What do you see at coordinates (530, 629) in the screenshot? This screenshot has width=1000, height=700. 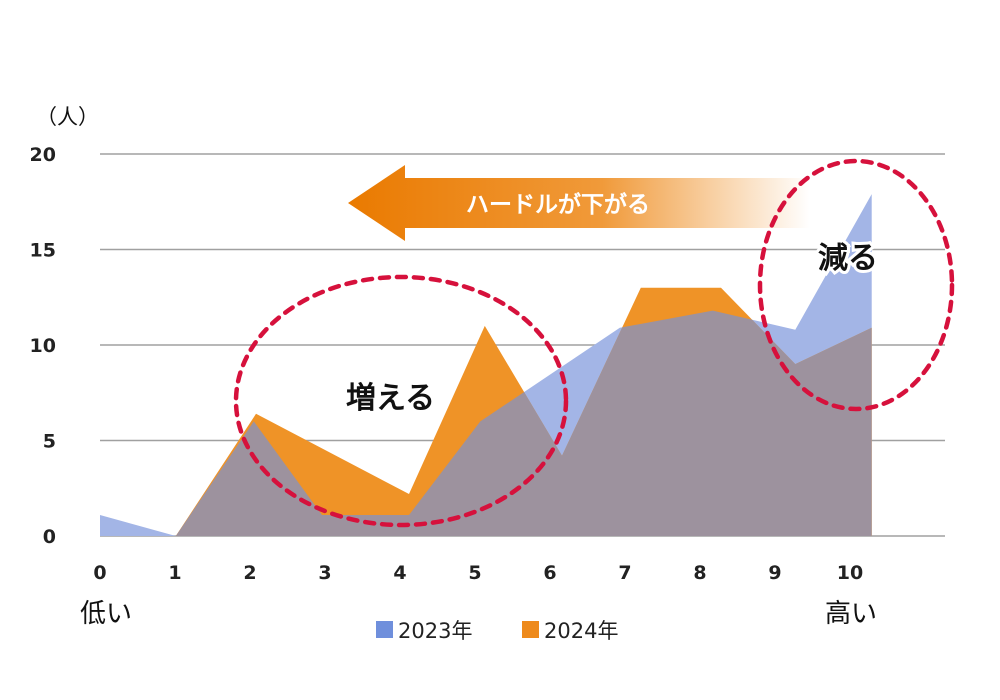 I see `legend-swatch-2024` at bounding box center [530, 629].